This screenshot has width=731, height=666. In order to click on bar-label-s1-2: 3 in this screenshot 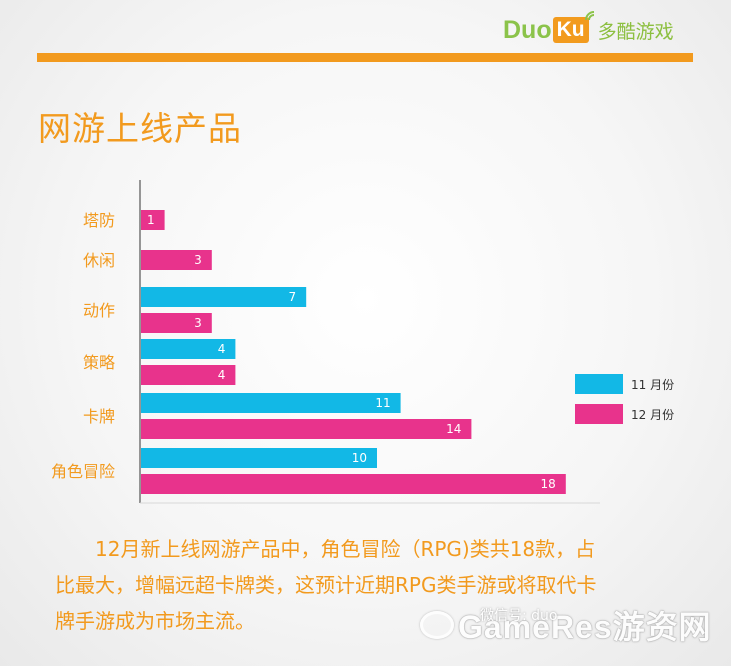, I will do `click(198, 323)`.